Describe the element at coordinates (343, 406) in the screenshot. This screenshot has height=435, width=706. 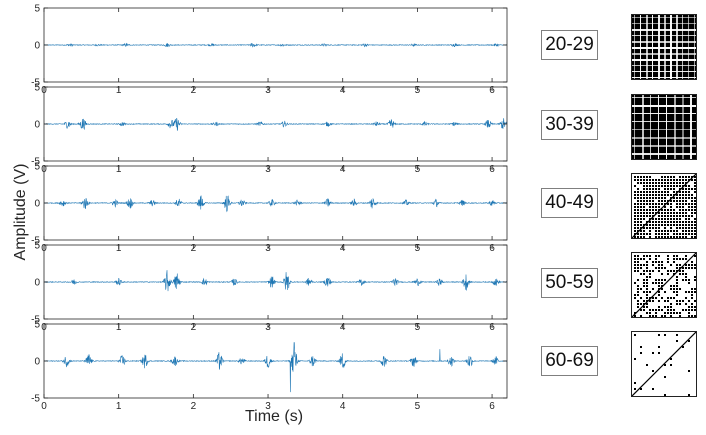
I see `x-tick-label: 4` at that location.